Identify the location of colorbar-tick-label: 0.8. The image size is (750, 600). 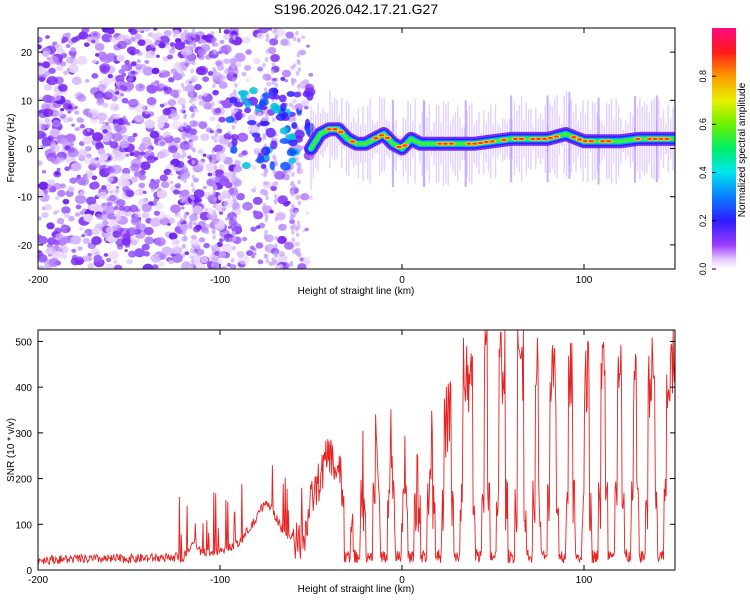
(703, 76).